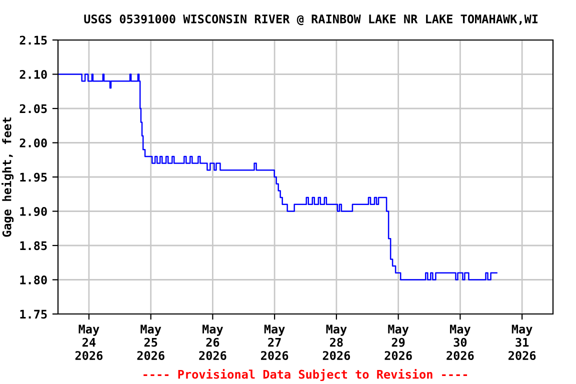 The height and width of the screenshot is (384, 576). I want to click on x-tick-label: May 26 2026, so click(212, 342).